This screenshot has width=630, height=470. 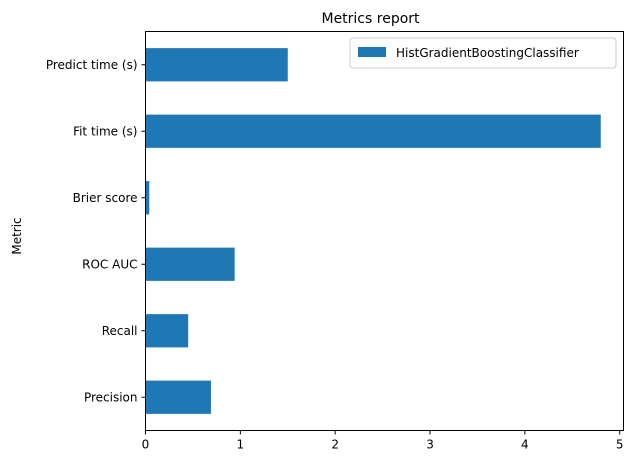 What do you see at coordinates (335, 445) in the screenshot?
I see `x-tick-label: 2` at bounding box center [335, 445].